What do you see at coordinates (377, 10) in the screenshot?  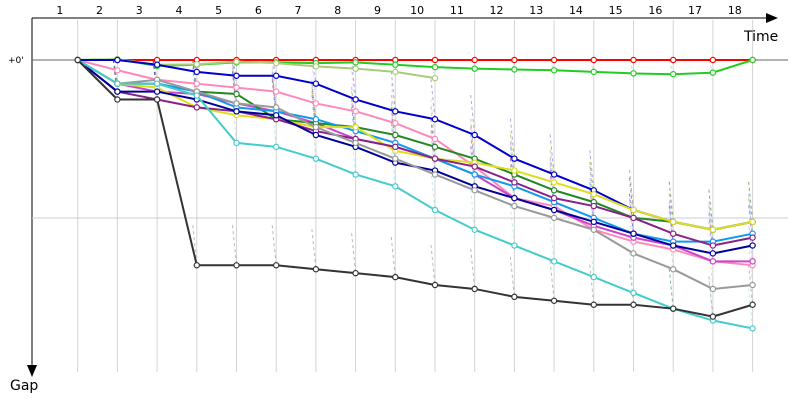 I see `x-tick-label: 9` at bounding box center [377, 10].